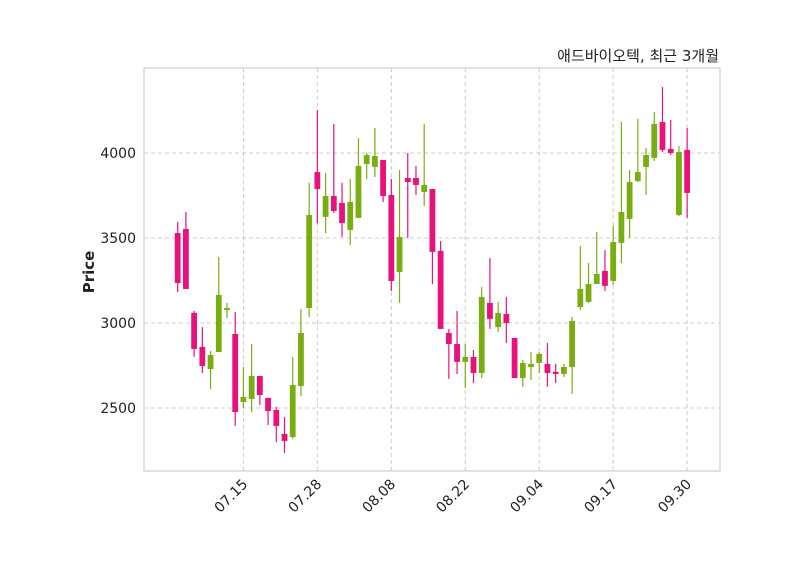 The height and width of the screenshot is (575, 800). I want to click on x-tick-label: 07.28, so click(306, 497).